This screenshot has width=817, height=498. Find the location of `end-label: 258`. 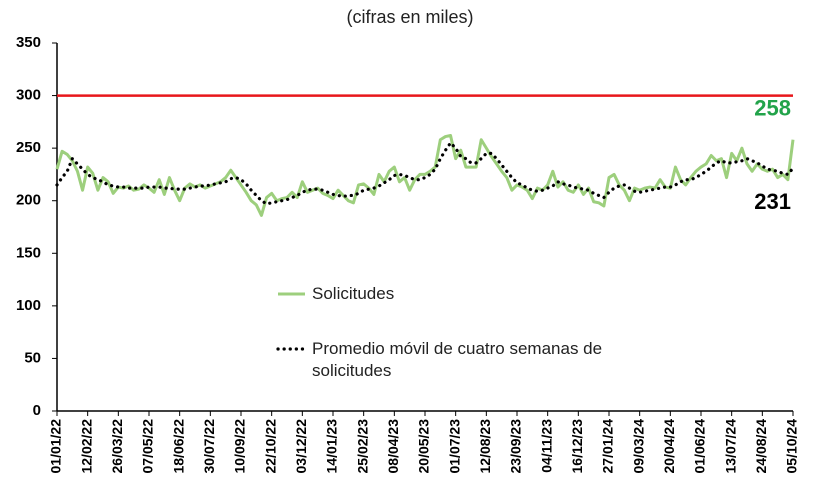

end-label: 258 is located at coordinates (772, 108).